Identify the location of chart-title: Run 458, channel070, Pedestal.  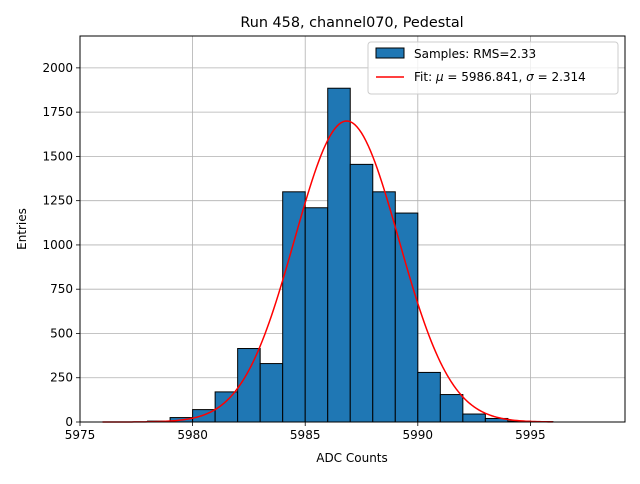
(351, 23).